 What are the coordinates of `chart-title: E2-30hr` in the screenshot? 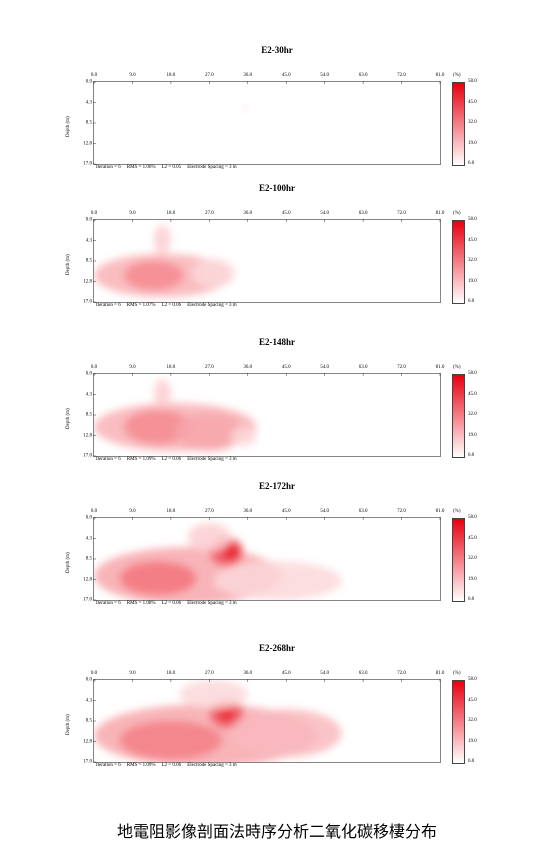 It's located at (277, 50).